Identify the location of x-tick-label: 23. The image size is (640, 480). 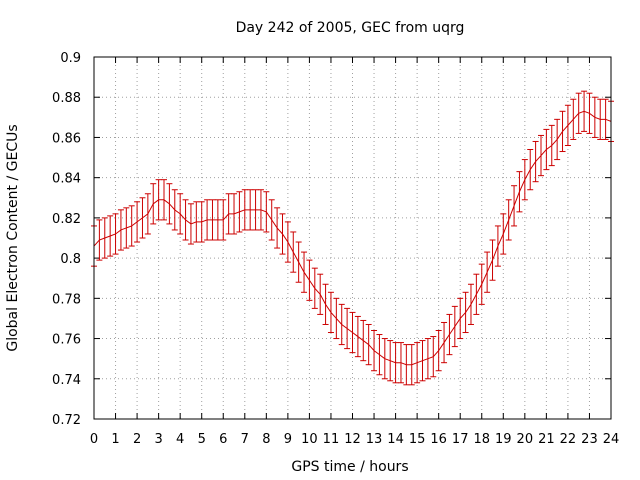
(589, 439).